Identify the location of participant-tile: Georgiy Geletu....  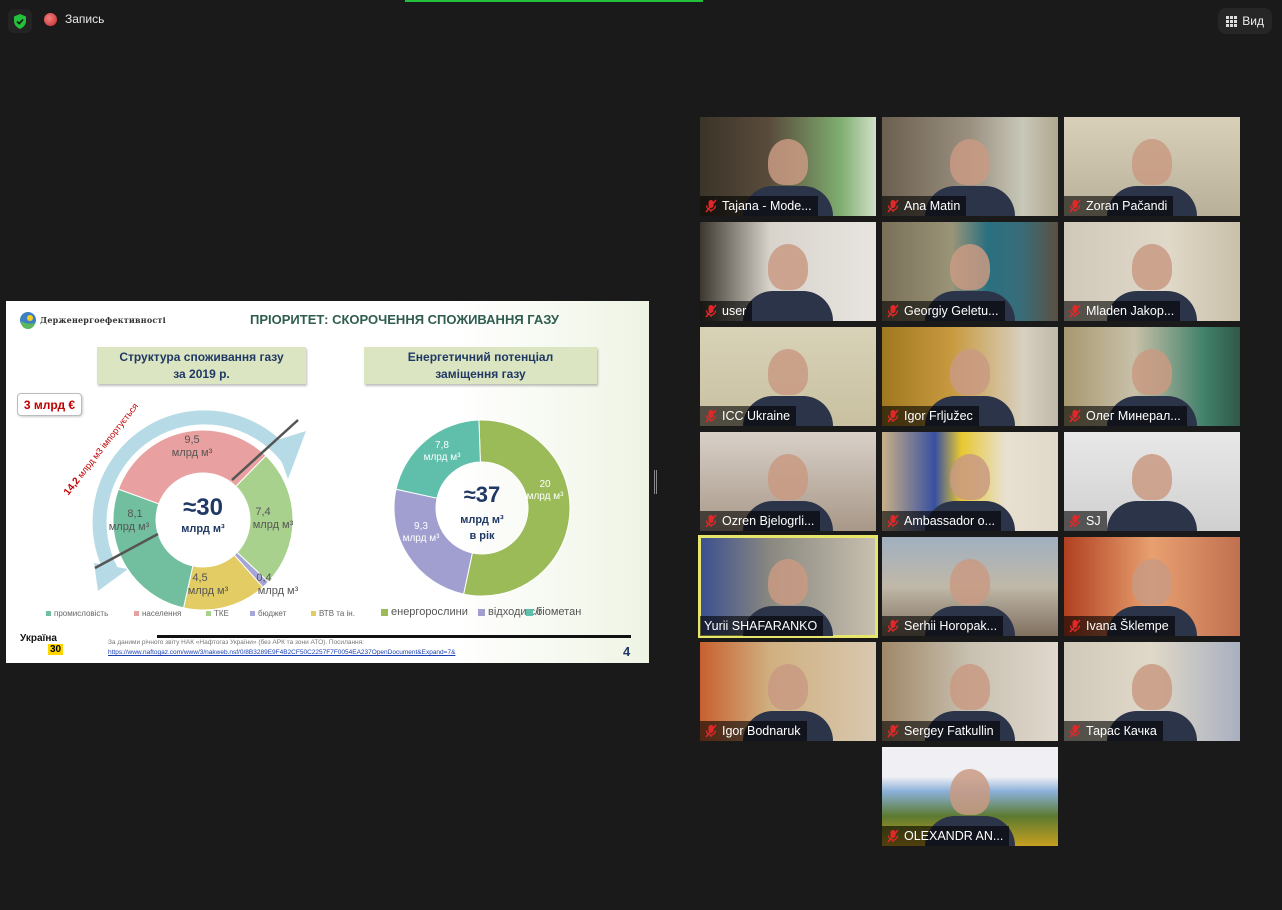
(970, 271).